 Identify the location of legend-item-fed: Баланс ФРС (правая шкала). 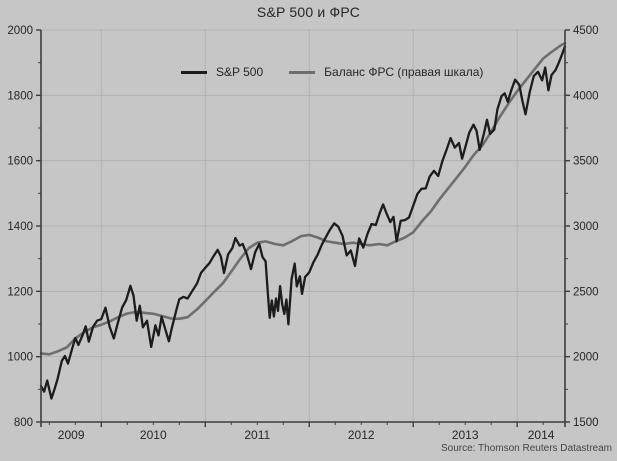
(386, 72).